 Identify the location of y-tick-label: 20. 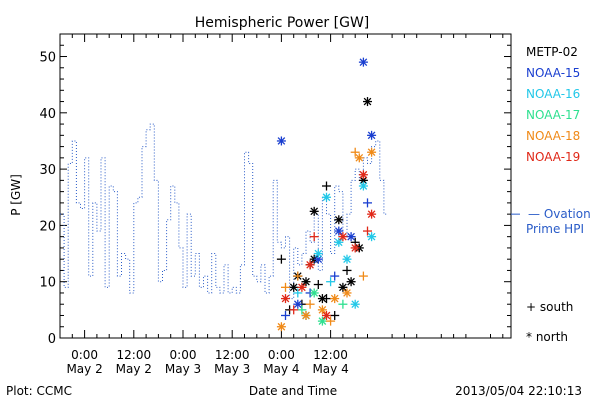
(47, 226).